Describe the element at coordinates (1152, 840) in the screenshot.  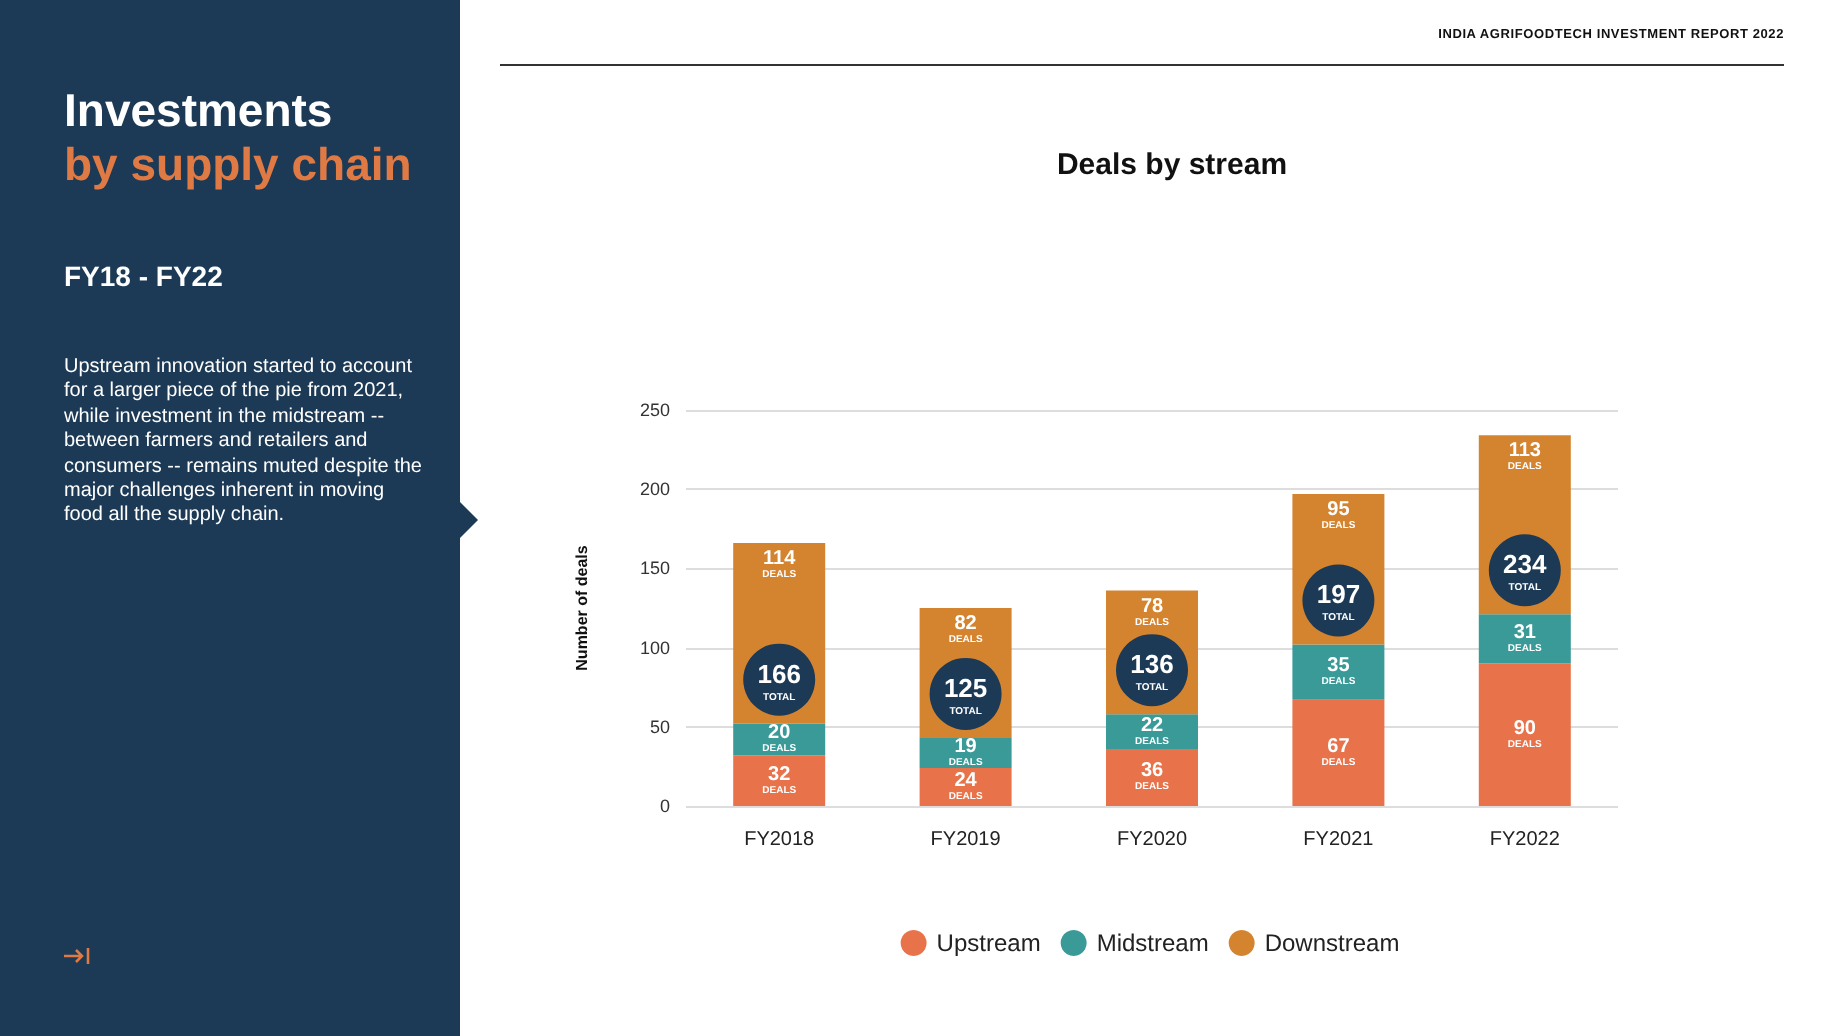
I see `x-tick-label: FY2020` at that location.